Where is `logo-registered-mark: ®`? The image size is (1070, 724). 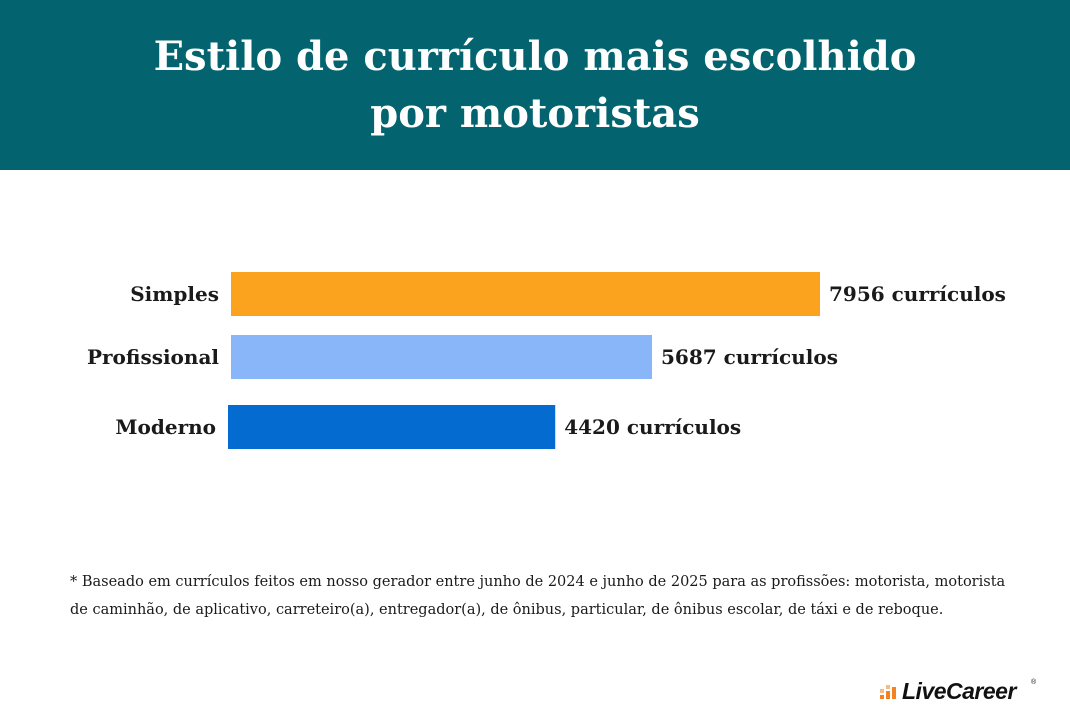
logo-registered-mark: ® is located at coordinates (1034, 682).